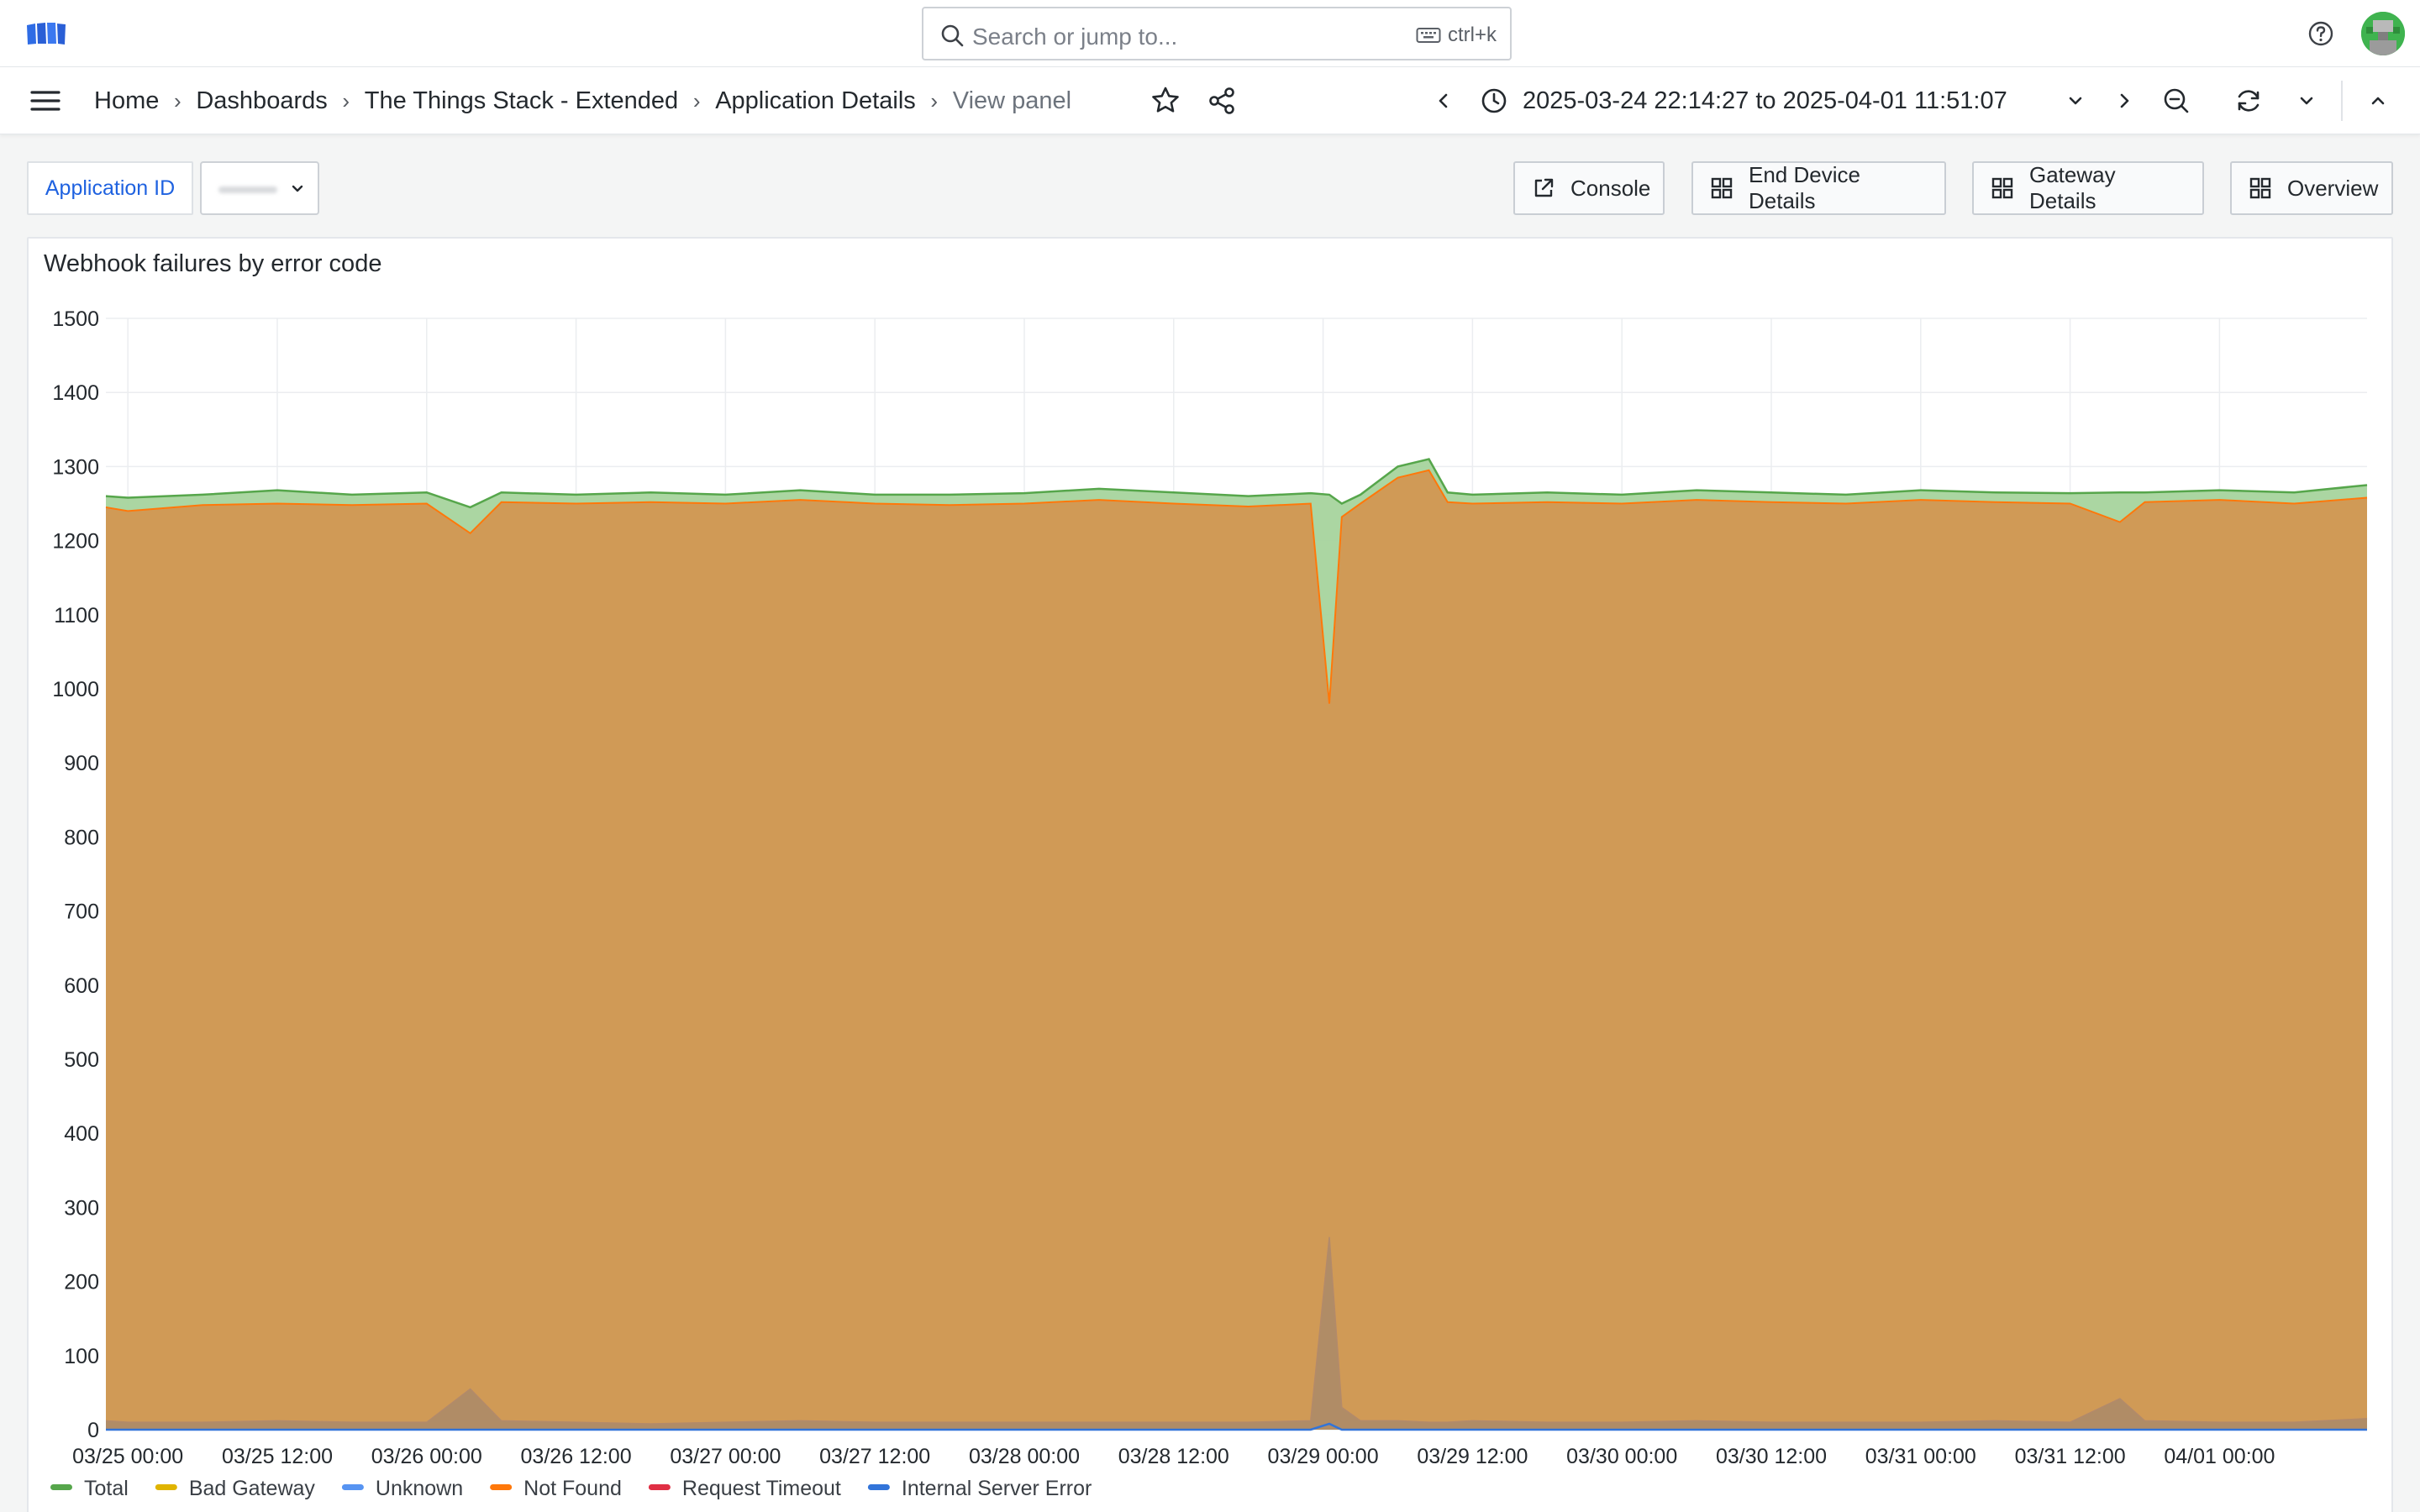 The image size is (2420, 1512). What do you see at coordinates (2176, 101) in the screenshot?
I see `zoom-out-icon` at bounding box center [2176, 101].